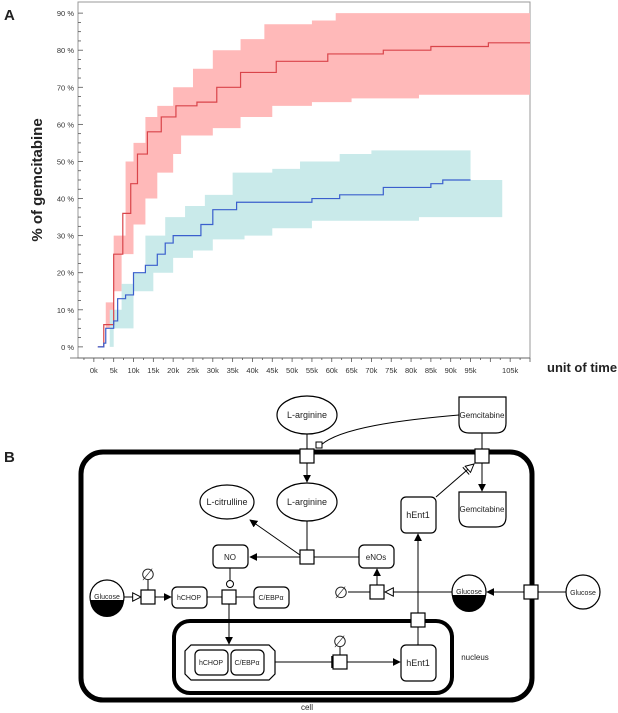  Describe the element at coordinates (133, 370) in the screenshot. I see `x-tick-label: 10k` at that location.